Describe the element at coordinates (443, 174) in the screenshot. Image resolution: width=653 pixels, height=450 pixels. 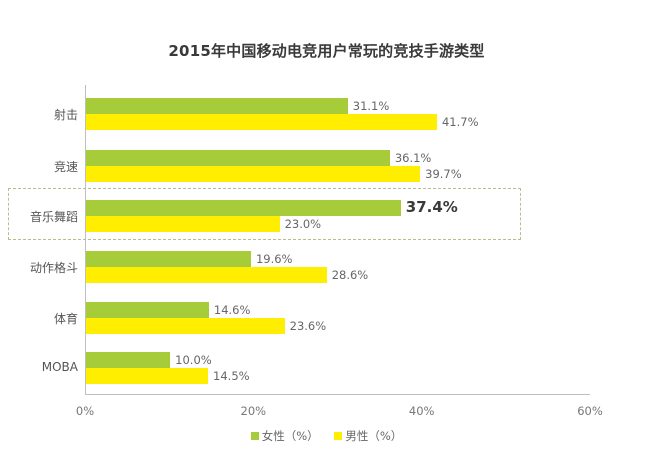
I see `value-label: 39.7%` at that location.